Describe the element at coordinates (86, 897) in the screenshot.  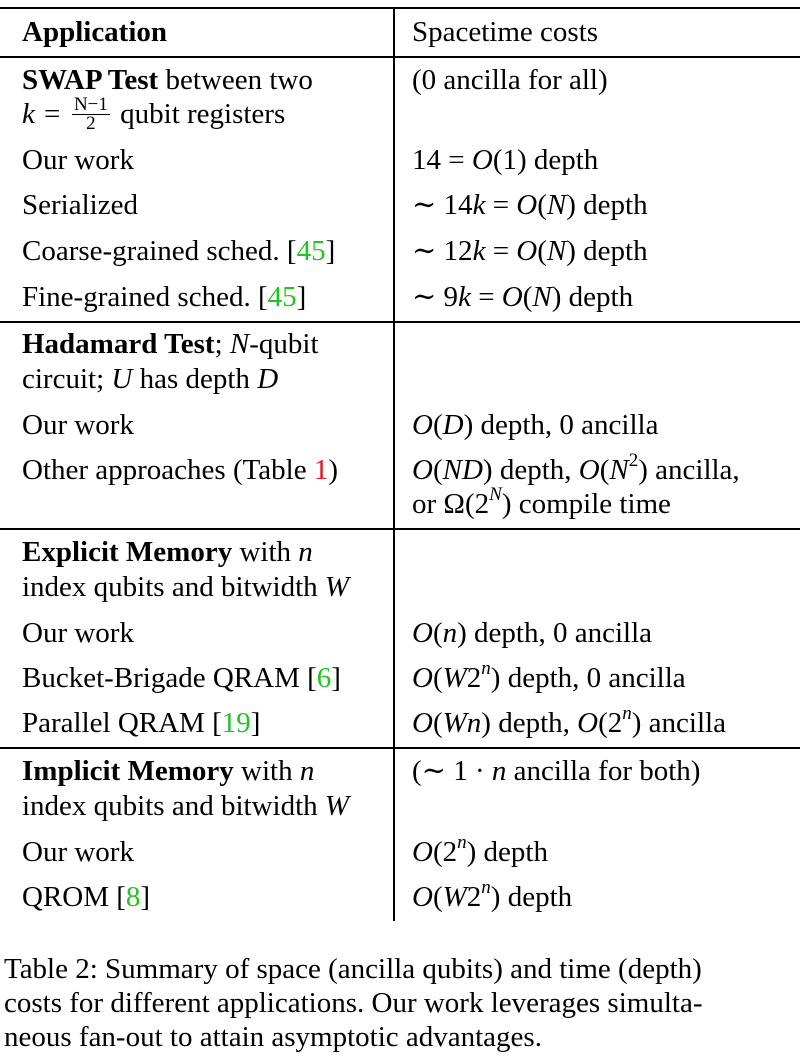
I see `row-app: QROM [8]` at that location.